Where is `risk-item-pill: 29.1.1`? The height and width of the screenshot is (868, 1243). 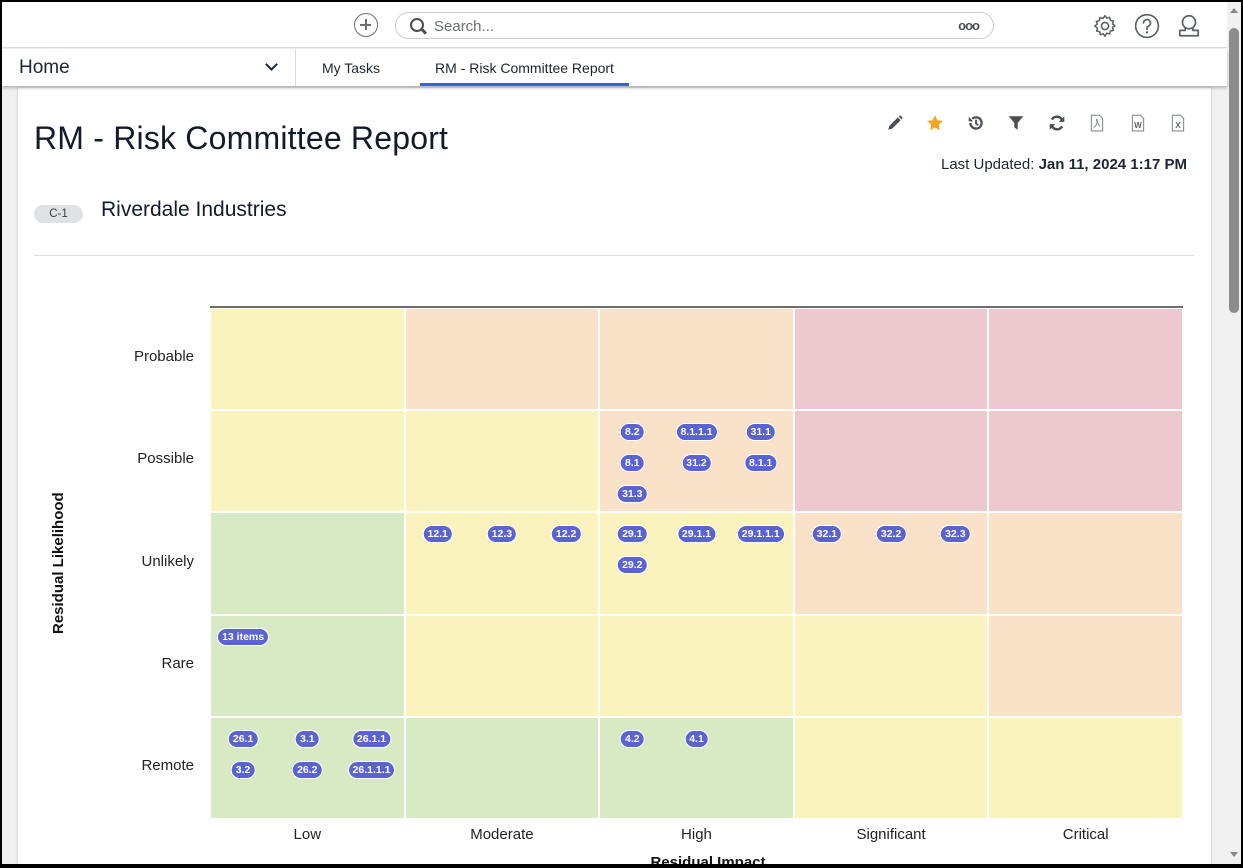
risk-item-pill: 29.1.1 is located at coordinates (696, 534).